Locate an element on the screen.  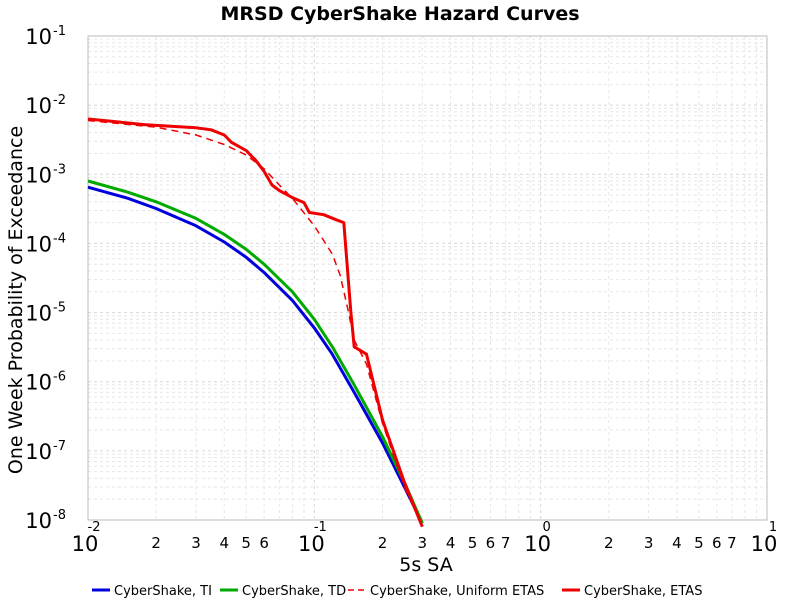
y-tick-exponent: -1 is located at coordinates (59, 31).